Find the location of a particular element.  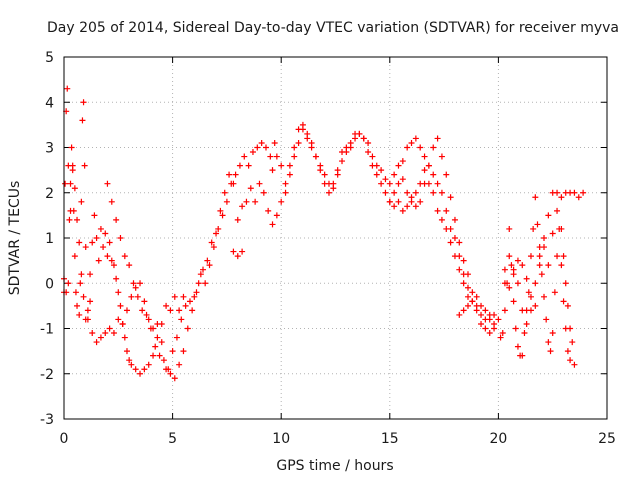

x-tick-label: 10 is located at coordinates (281, 439).